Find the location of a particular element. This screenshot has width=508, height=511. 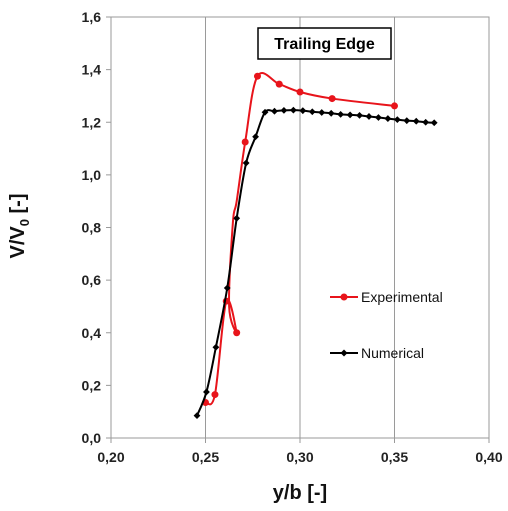

y-tick-label: 1,0 is located at coordinates (92, 175).